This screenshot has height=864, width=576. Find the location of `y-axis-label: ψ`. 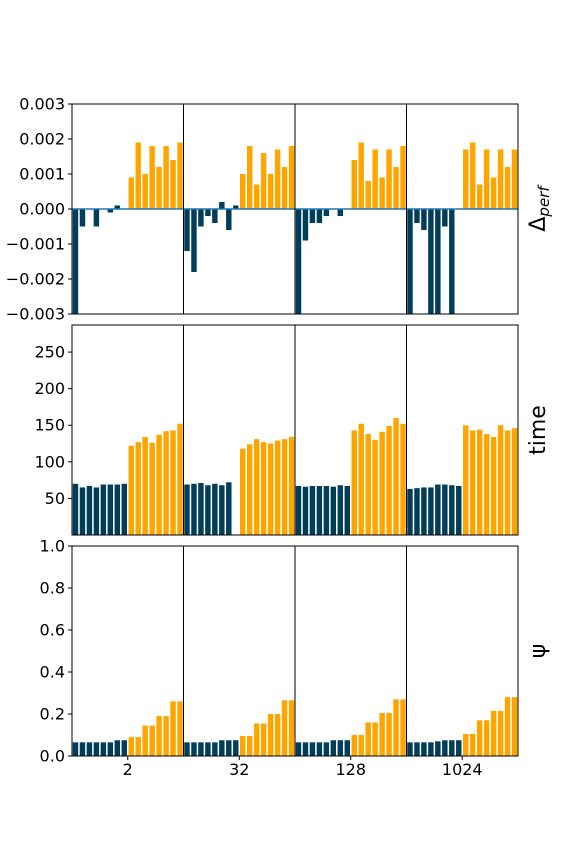

y-axis-label: ψ is located at coordinates (538, 651).